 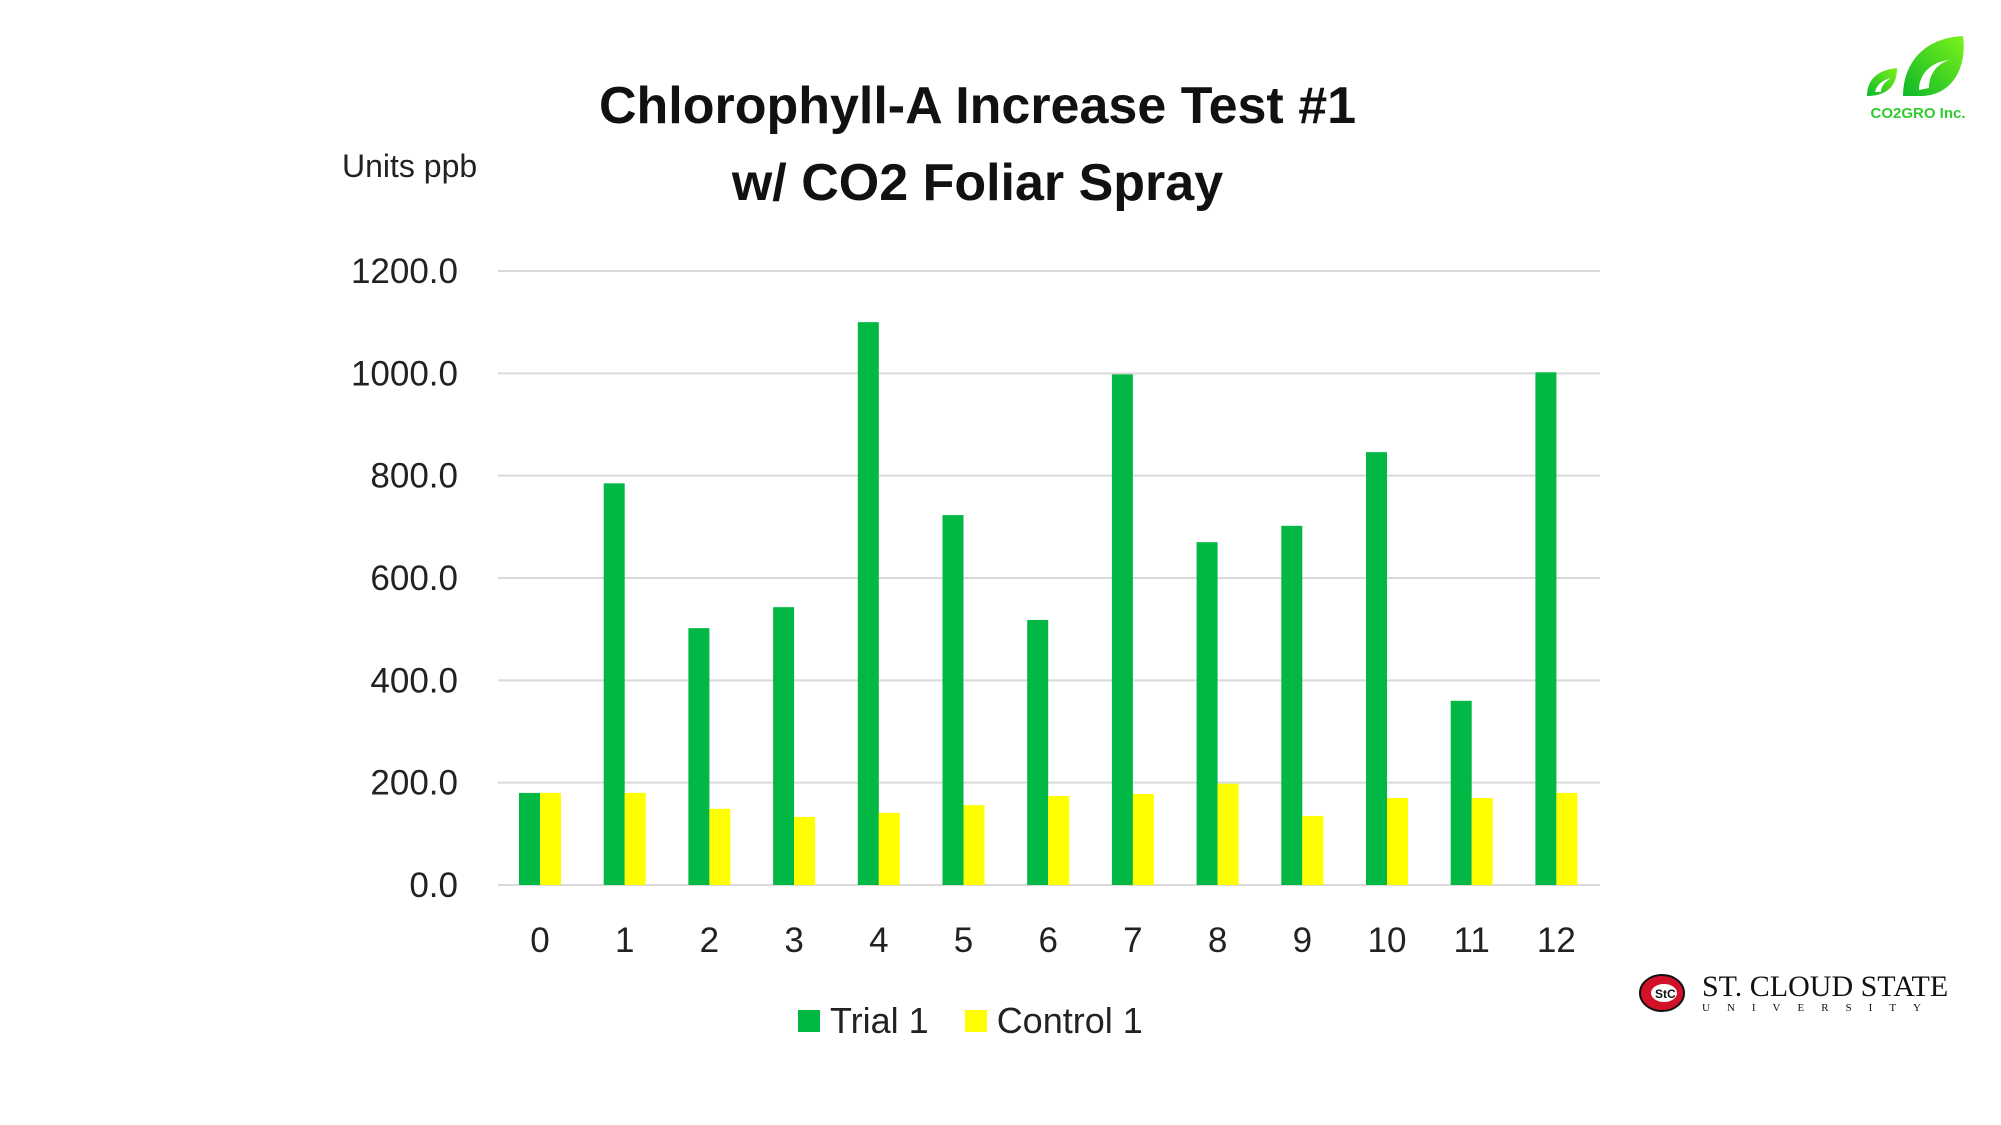 I want to click on x-tick-label: 4, so click(x=878, y=940).